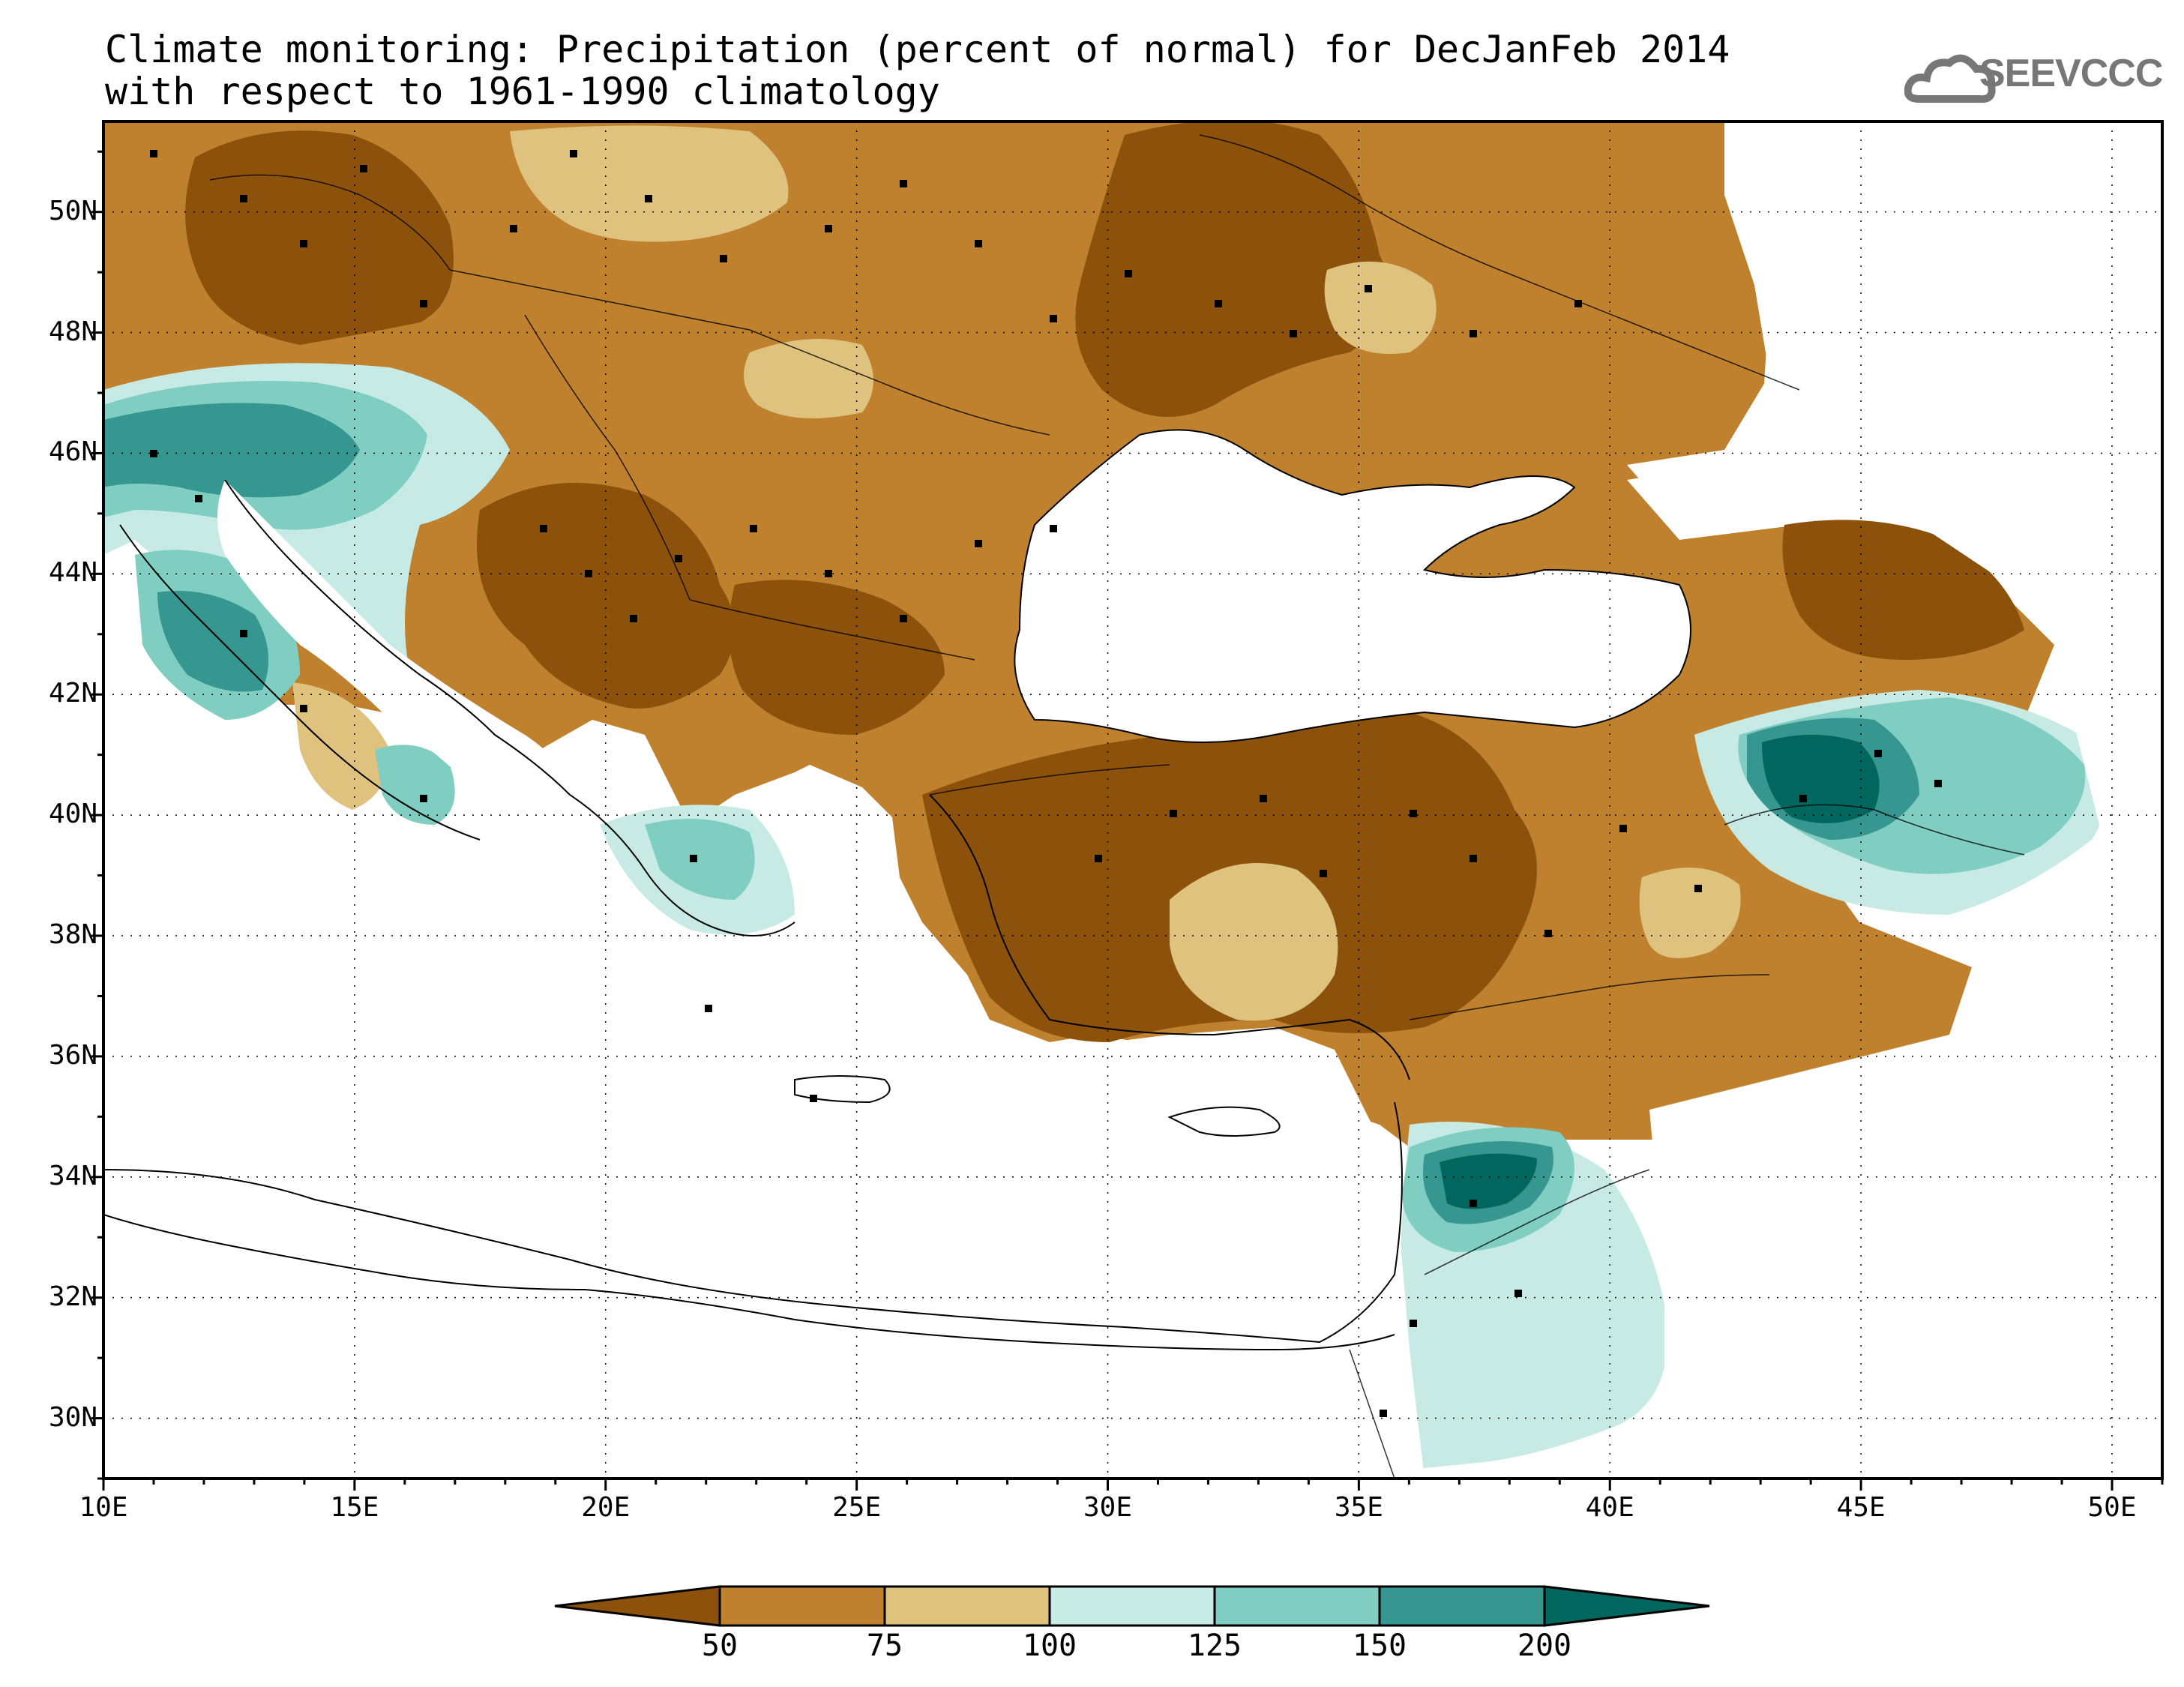 This screenshot has height=1687, width=2184. What do you see at coordinates (1049, 1646) in the screenshot?
I see `colorbar-label: 100` at bounding box center [1049, 1646].